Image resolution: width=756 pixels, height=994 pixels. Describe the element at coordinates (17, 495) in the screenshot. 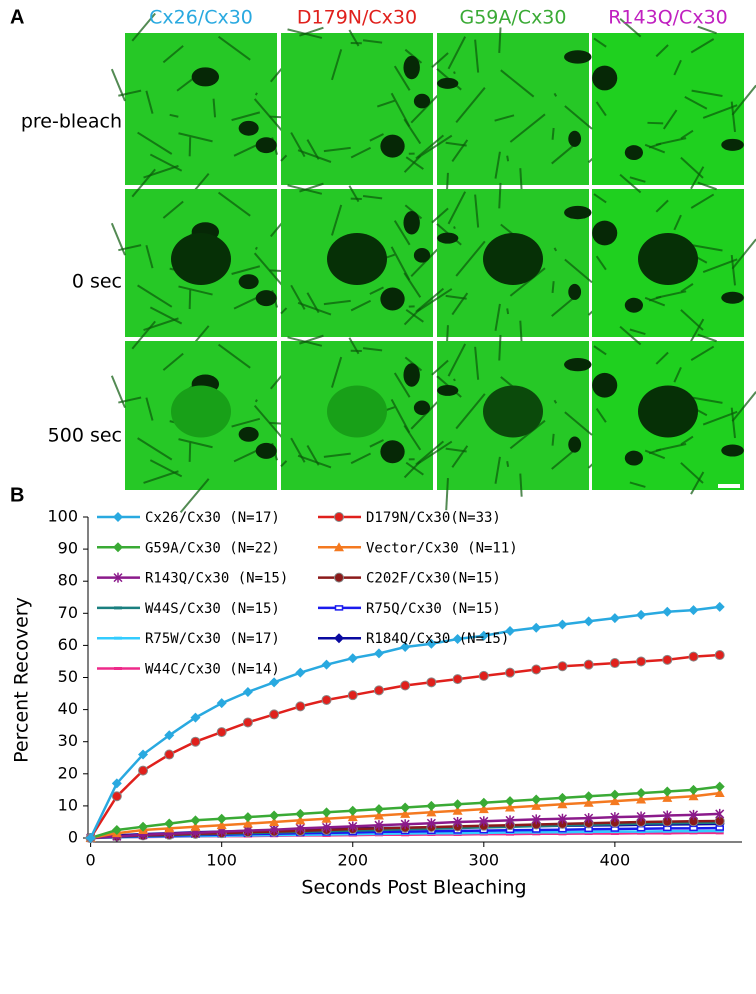

I see `panel-label: B` at that location.